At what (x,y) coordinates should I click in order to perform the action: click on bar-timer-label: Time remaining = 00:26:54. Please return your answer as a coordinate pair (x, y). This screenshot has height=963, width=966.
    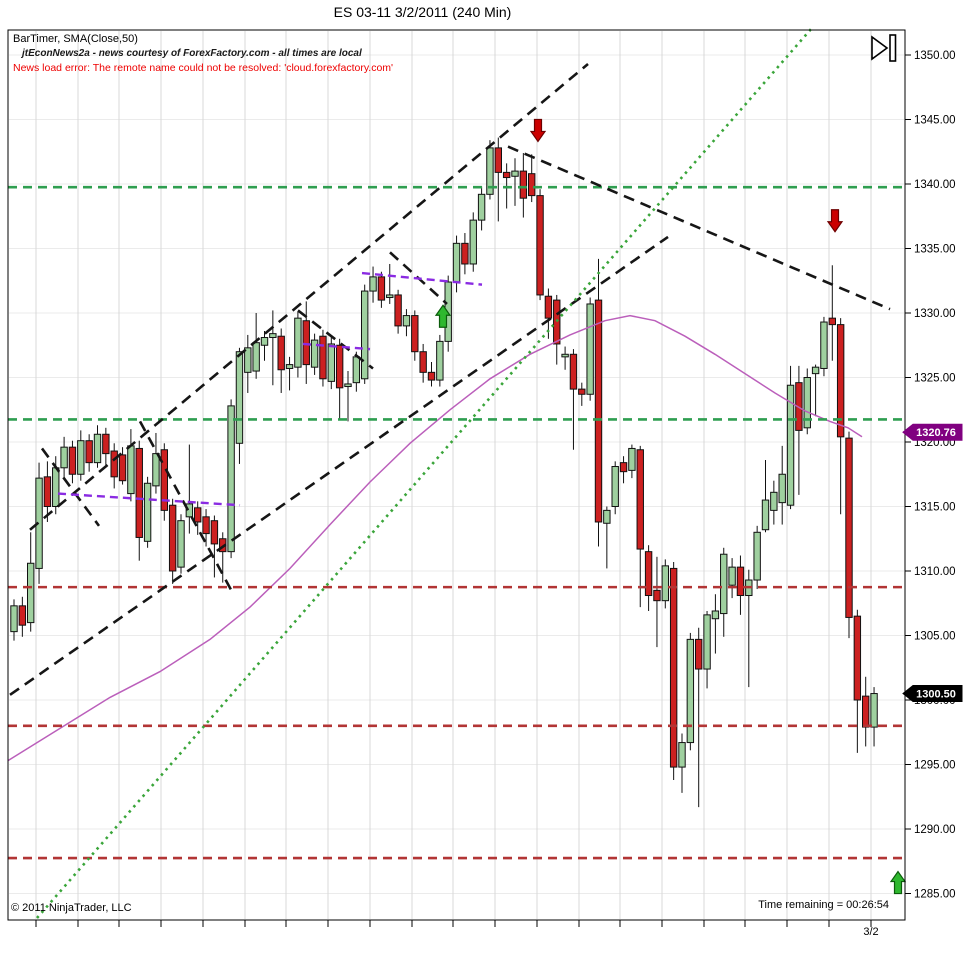
    Looking at the image, I should click on (823, 905).